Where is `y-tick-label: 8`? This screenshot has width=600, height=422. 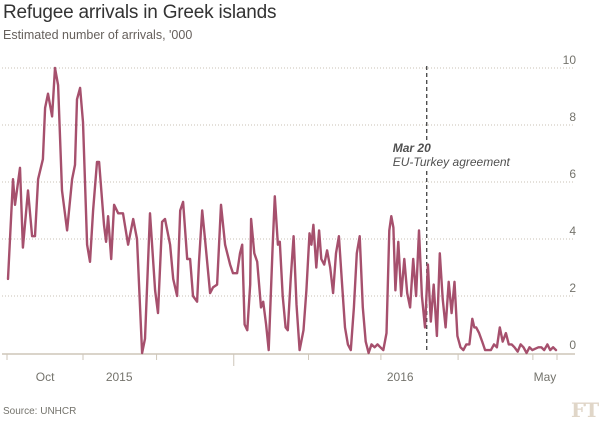 y-tick-label: 8 is located at coordinates (572, 117).